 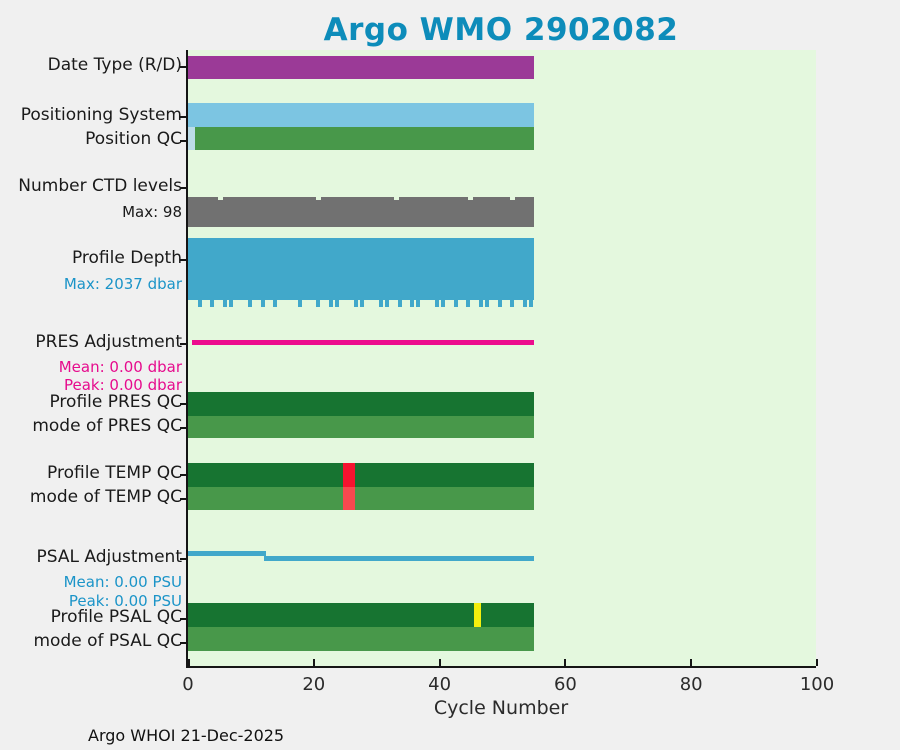 I want to click on line-psal-adjustment-early, so click(x=227, y=553).